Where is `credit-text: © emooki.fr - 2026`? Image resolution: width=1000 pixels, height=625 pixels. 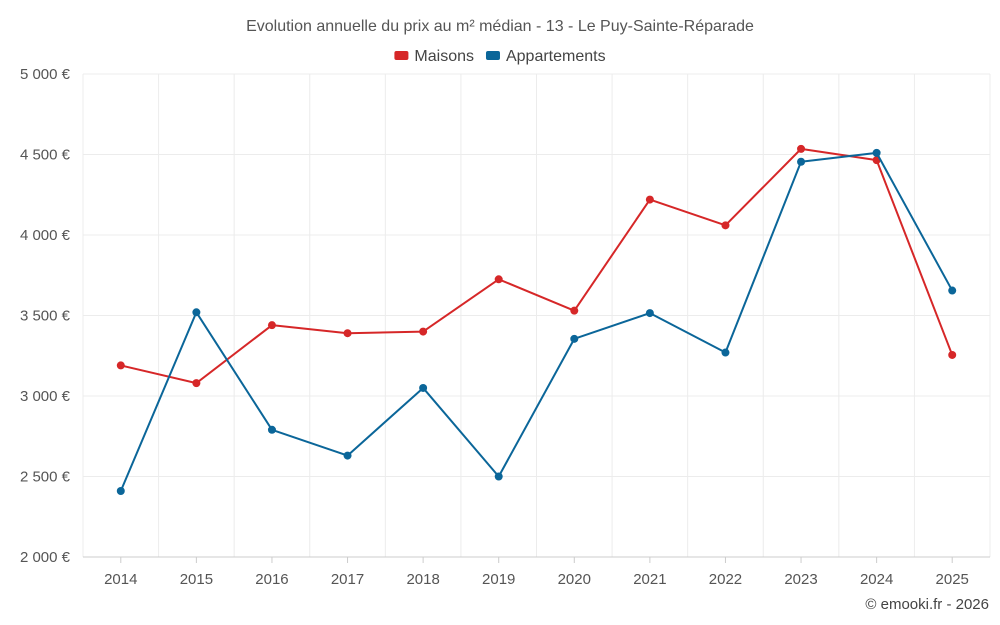
credit-text: © emooki.fr - 2026 is located at coordinates (927, 604).